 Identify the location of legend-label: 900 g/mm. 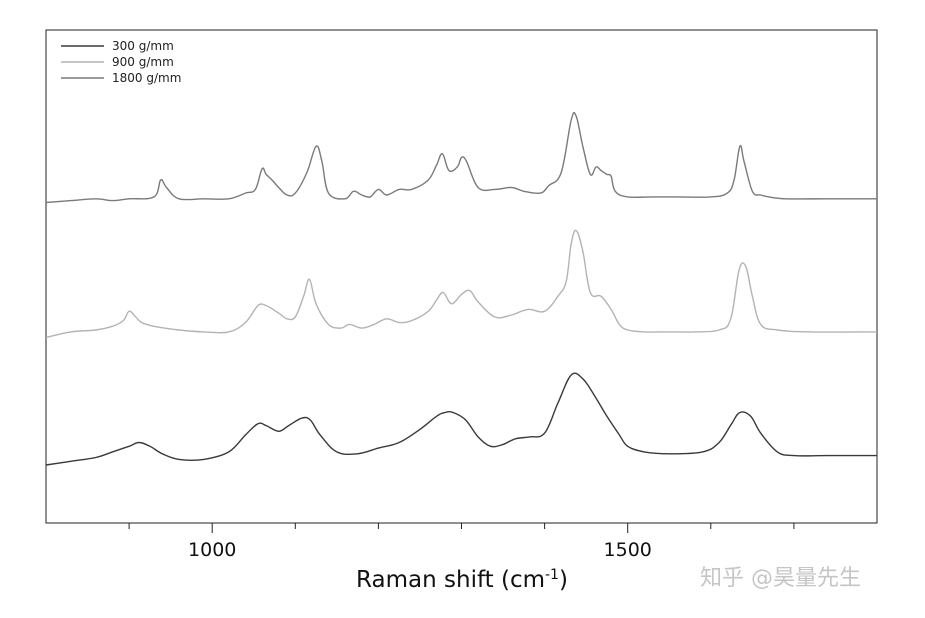
(143, 62).